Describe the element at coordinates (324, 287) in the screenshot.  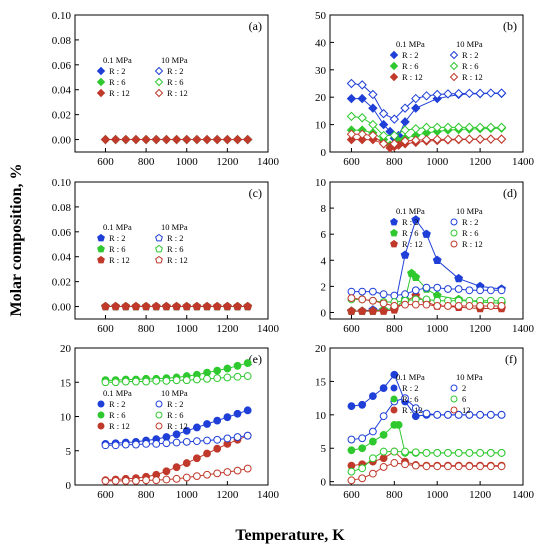
I see `y-tick-label: 2` at that location.